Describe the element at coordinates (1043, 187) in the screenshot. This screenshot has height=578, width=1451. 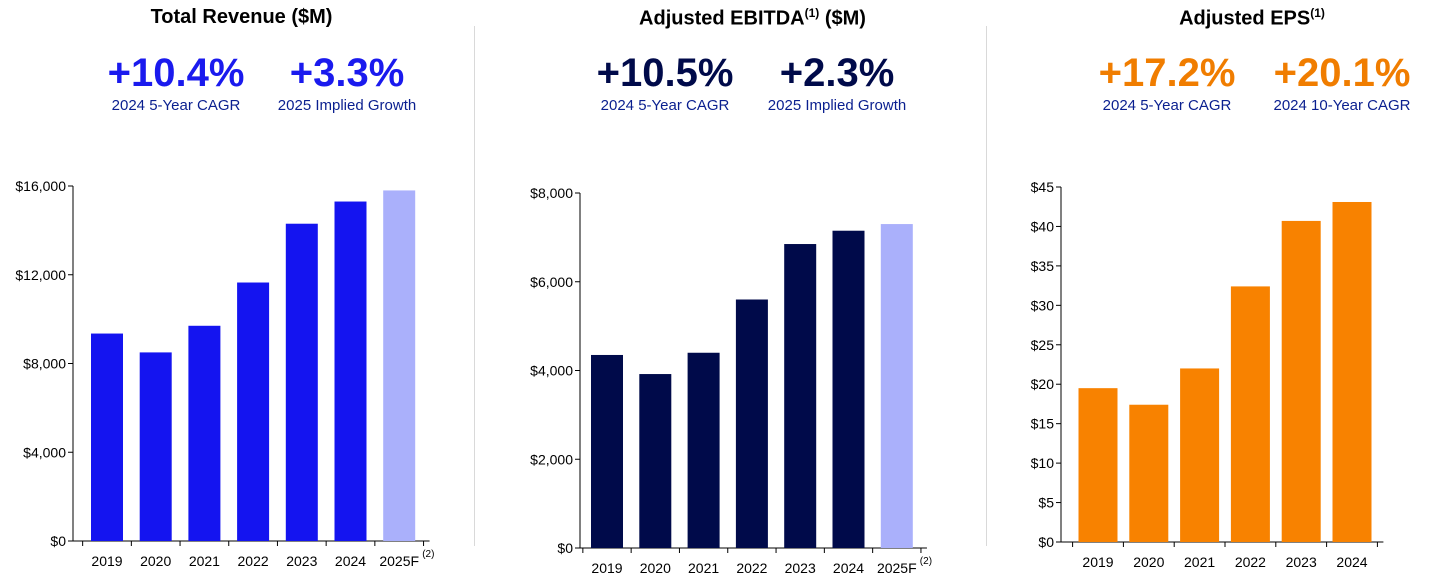
I see `y-tick-label: $45` at that location.